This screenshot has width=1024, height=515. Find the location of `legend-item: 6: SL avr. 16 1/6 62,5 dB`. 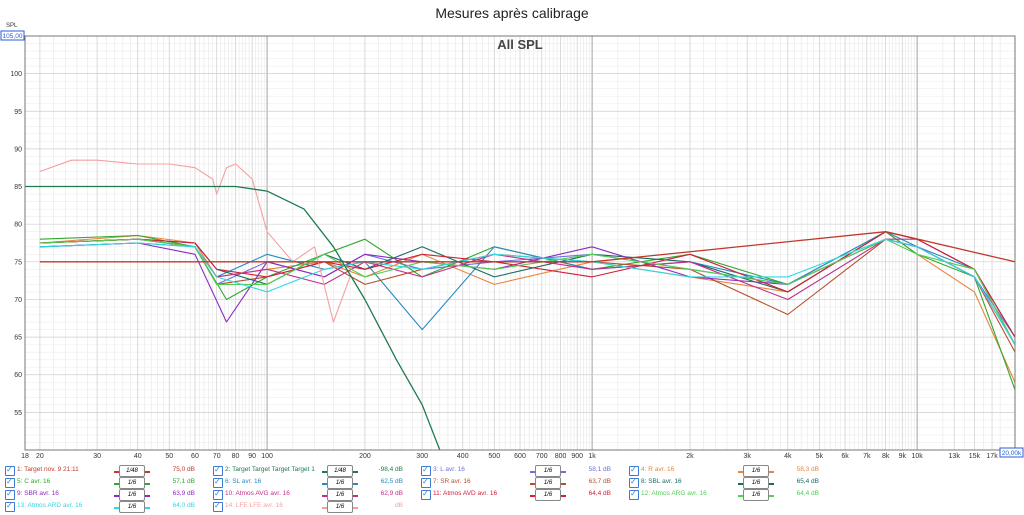

legend-item: 6: SL avr. 16 1/6 62,5 dB is located at coordinates (315, 483).